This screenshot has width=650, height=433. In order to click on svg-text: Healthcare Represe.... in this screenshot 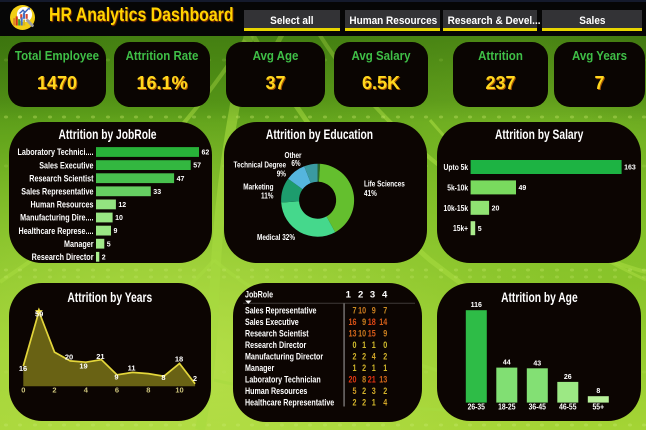, I will do `click(56, 231)`.